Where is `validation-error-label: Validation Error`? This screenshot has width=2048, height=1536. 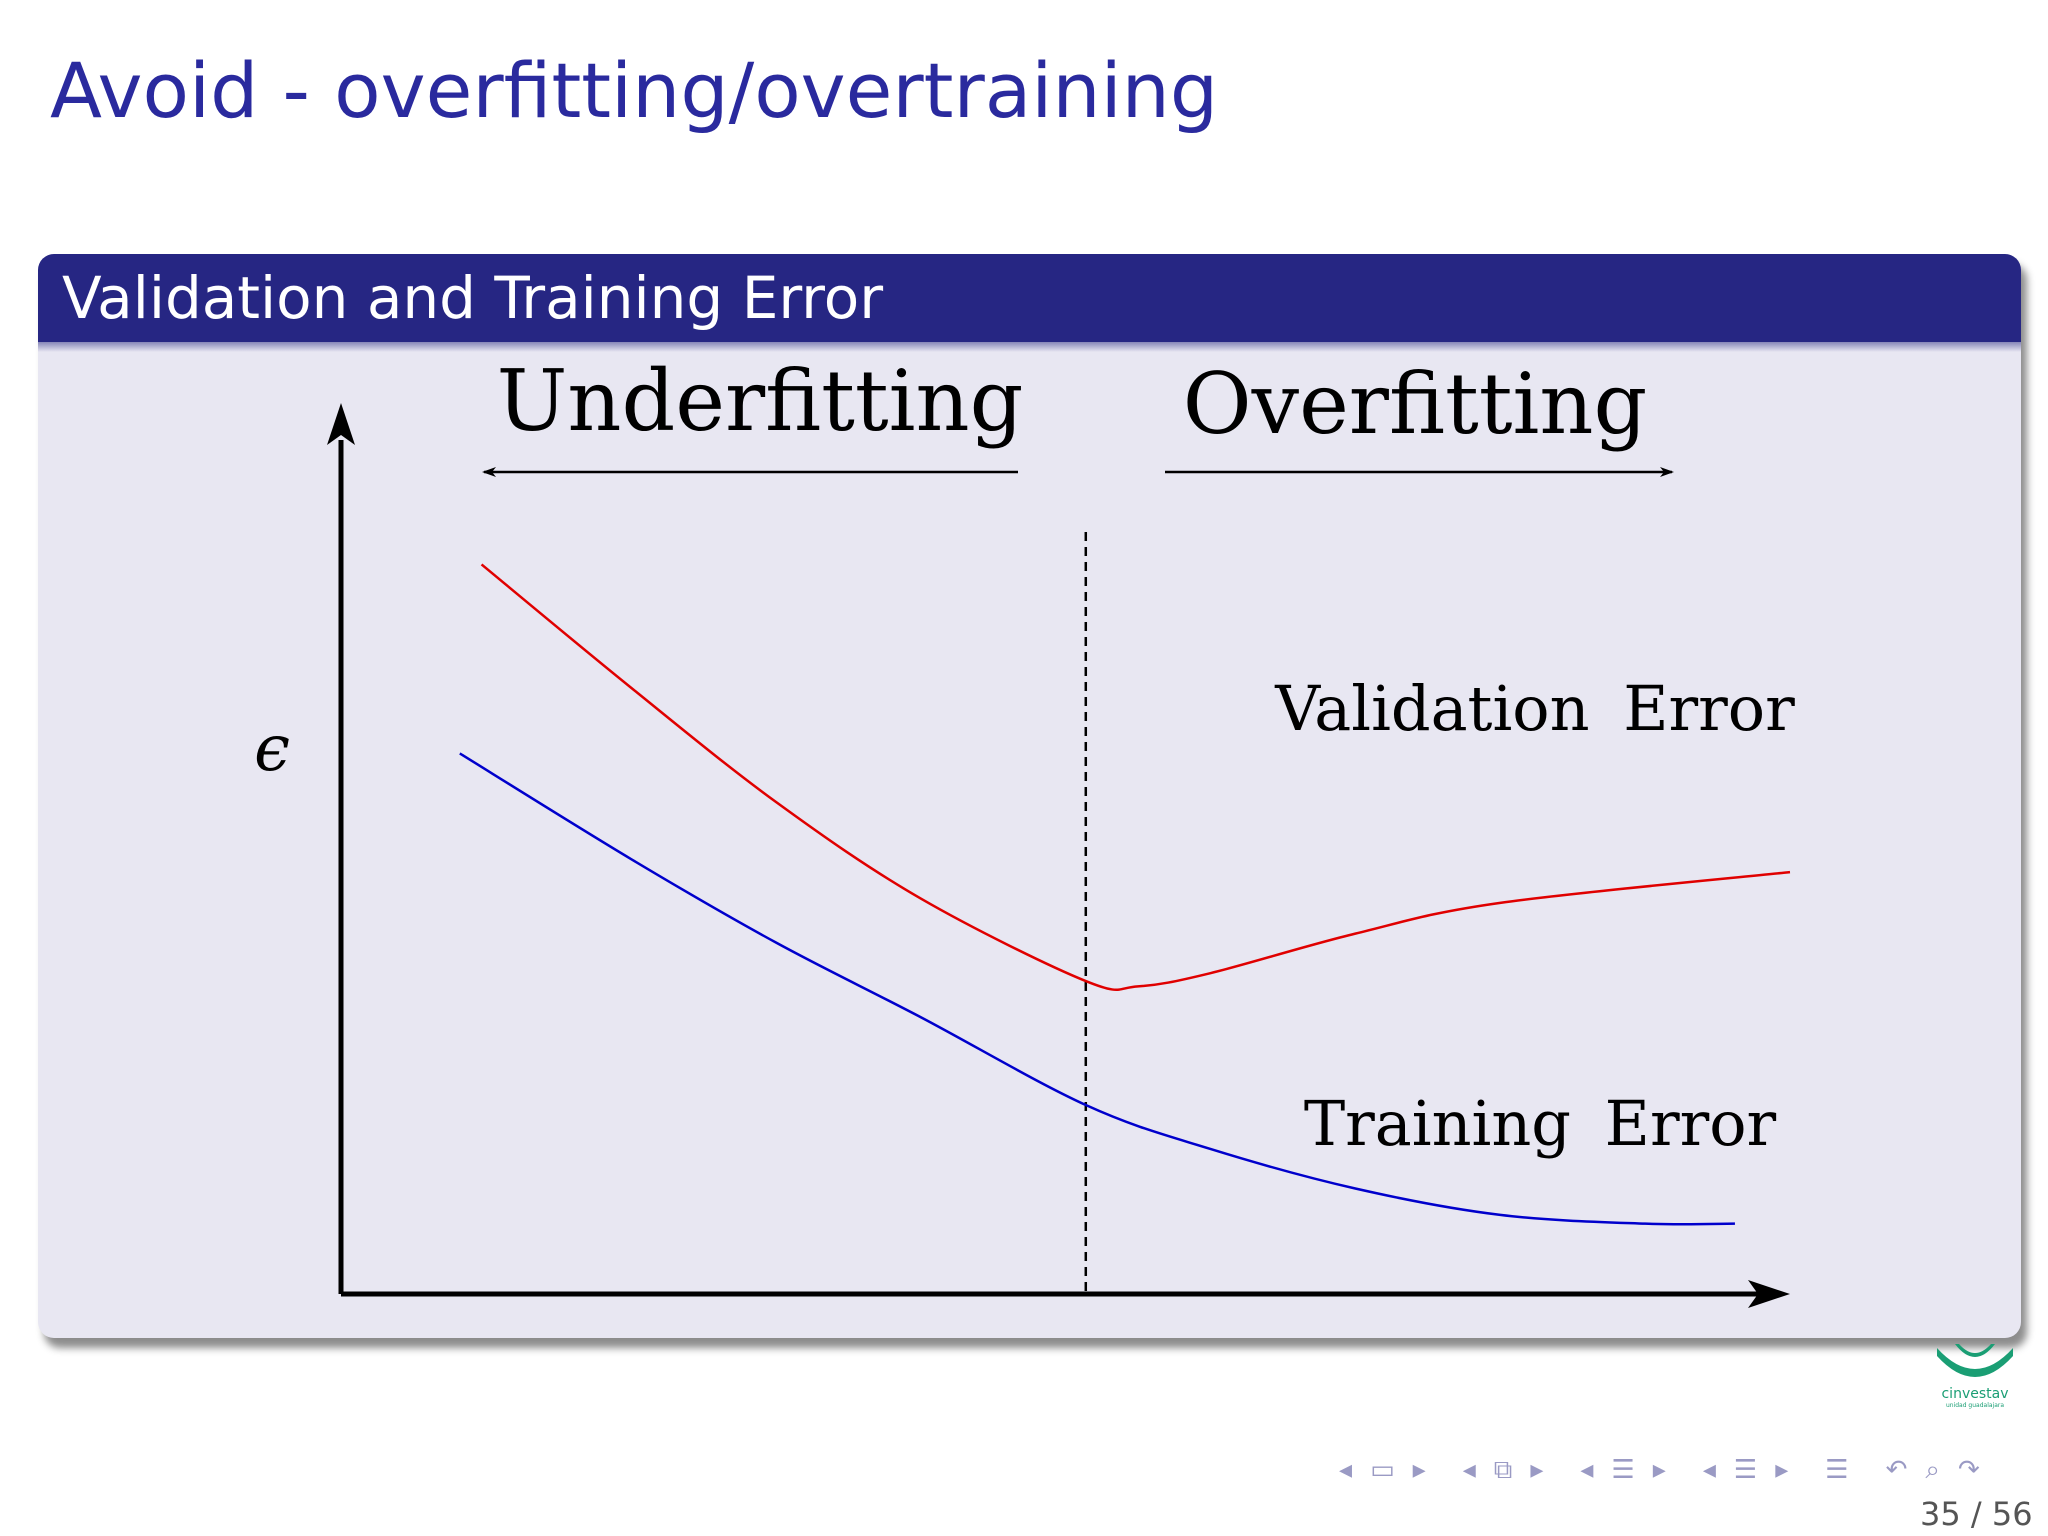
validation-error-label: Validation Error is located at coordinates (1534, 708).